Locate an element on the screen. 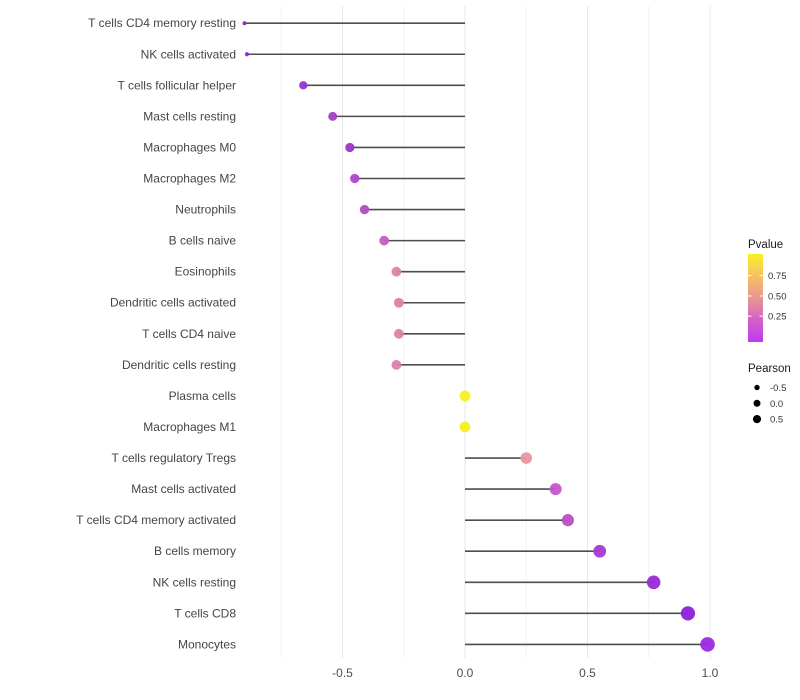  y-axis-label: T cells regulatory Tregs is located at coordinates (174, 458).